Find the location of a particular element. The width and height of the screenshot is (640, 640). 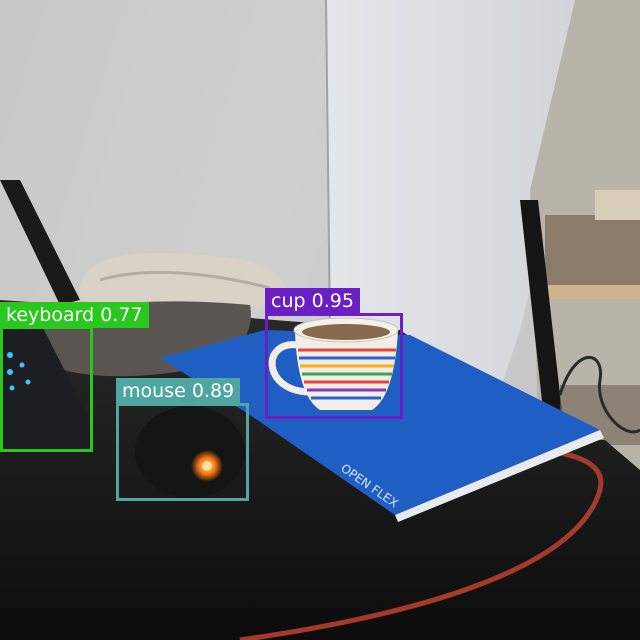

door-edge is located at coordinates (328, 165).